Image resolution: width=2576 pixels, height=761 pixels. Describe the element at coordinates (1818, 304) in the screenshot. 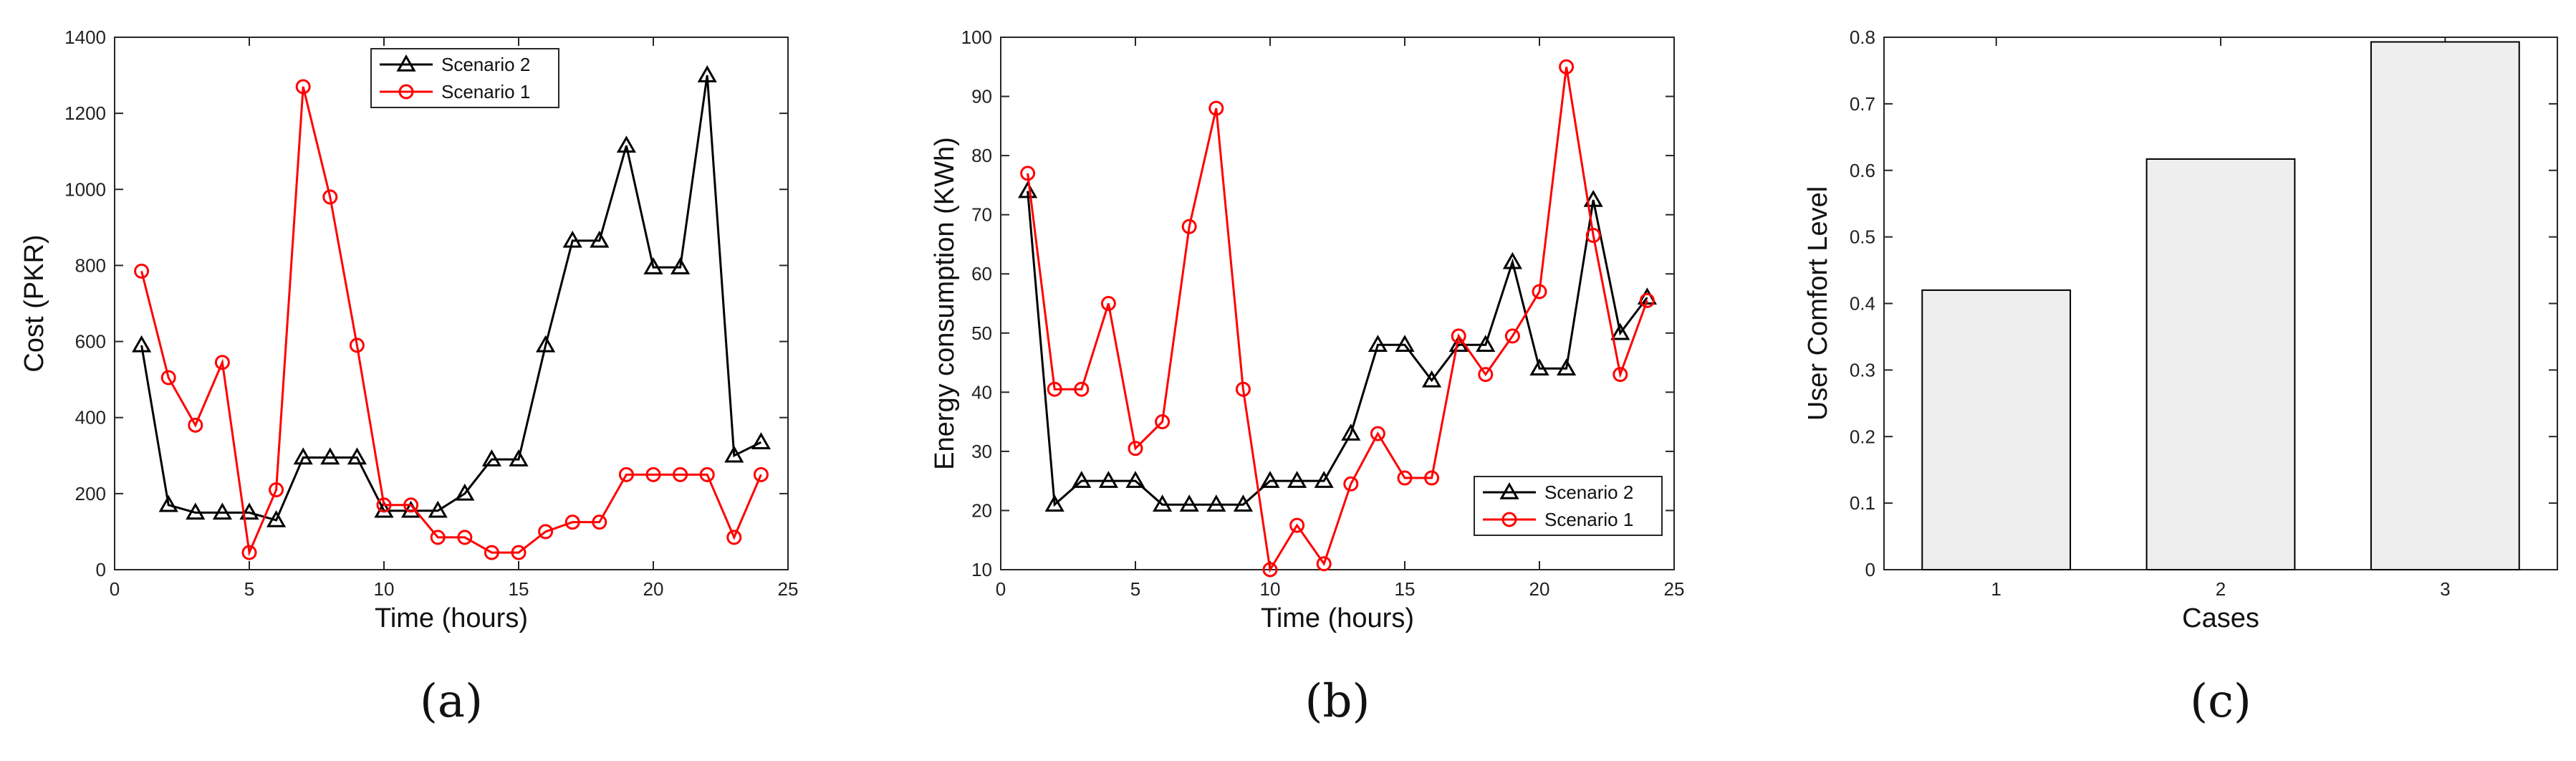

I see `y-axis-label: User Comfort Level` at that location.